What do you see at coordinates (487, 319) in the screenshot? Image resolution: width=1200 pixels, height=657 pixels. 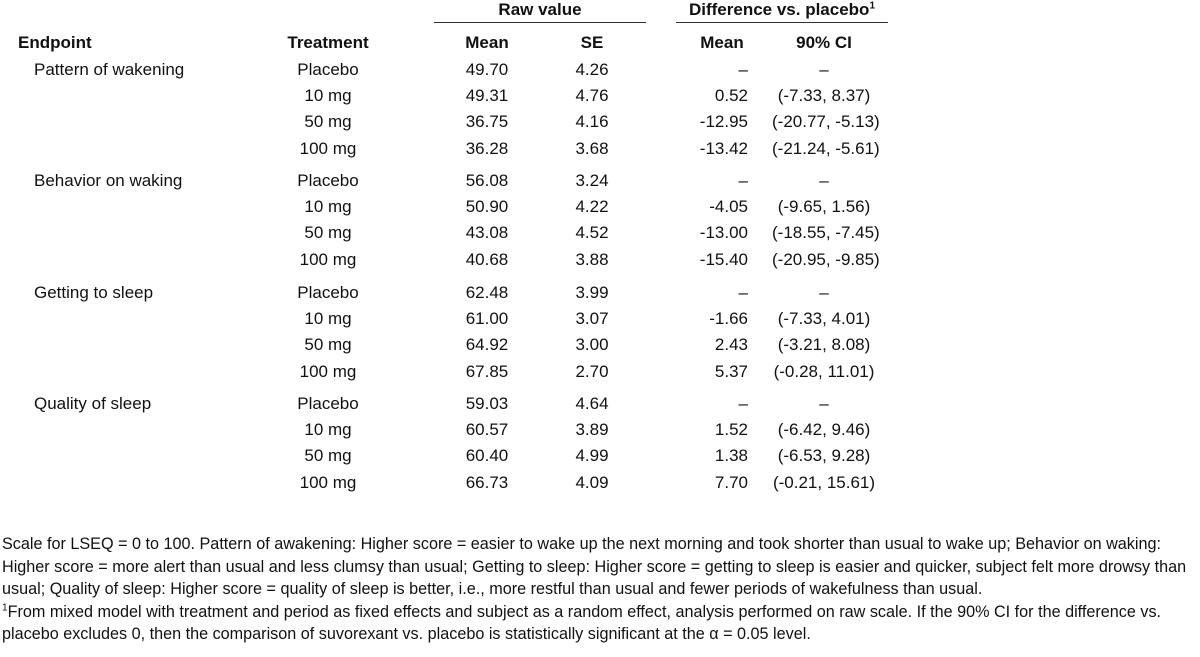 I see `raw-mean-cell: 61.00` at bounding box center [487, 319].